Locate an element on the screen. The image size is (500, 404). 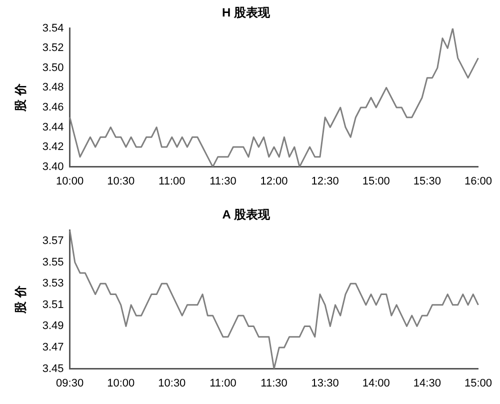
x-tick-label: 15:30 is located at coordinates (427, 181).